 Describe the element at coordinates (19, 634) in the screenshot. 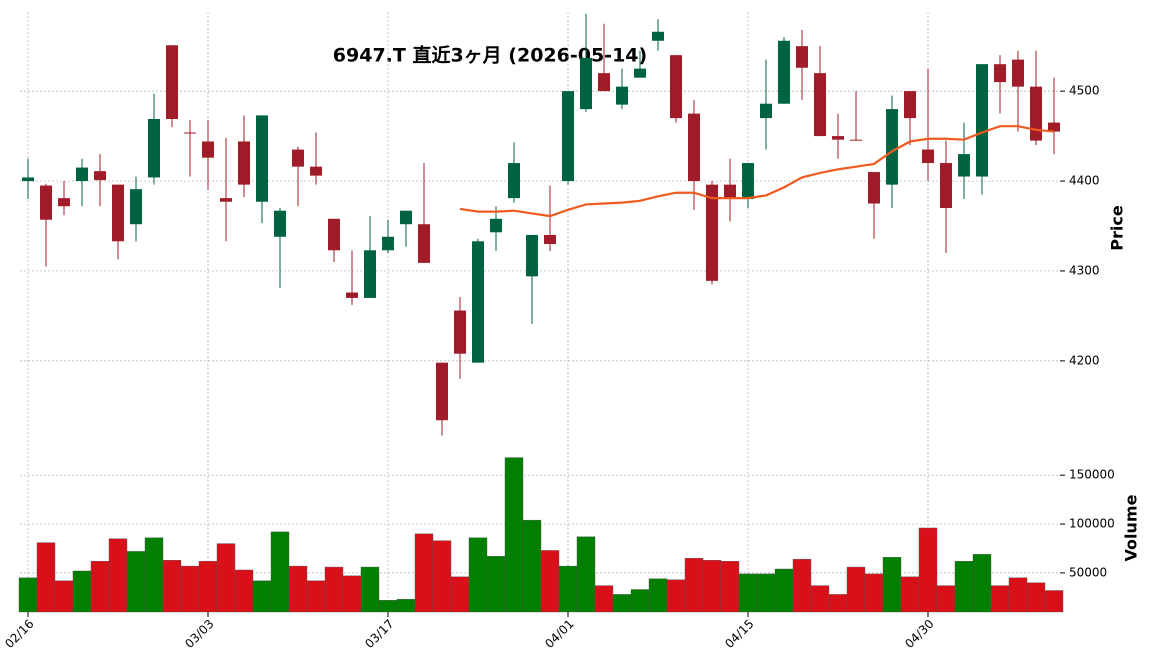

I see `x-tick-label: 02/16` at that location.